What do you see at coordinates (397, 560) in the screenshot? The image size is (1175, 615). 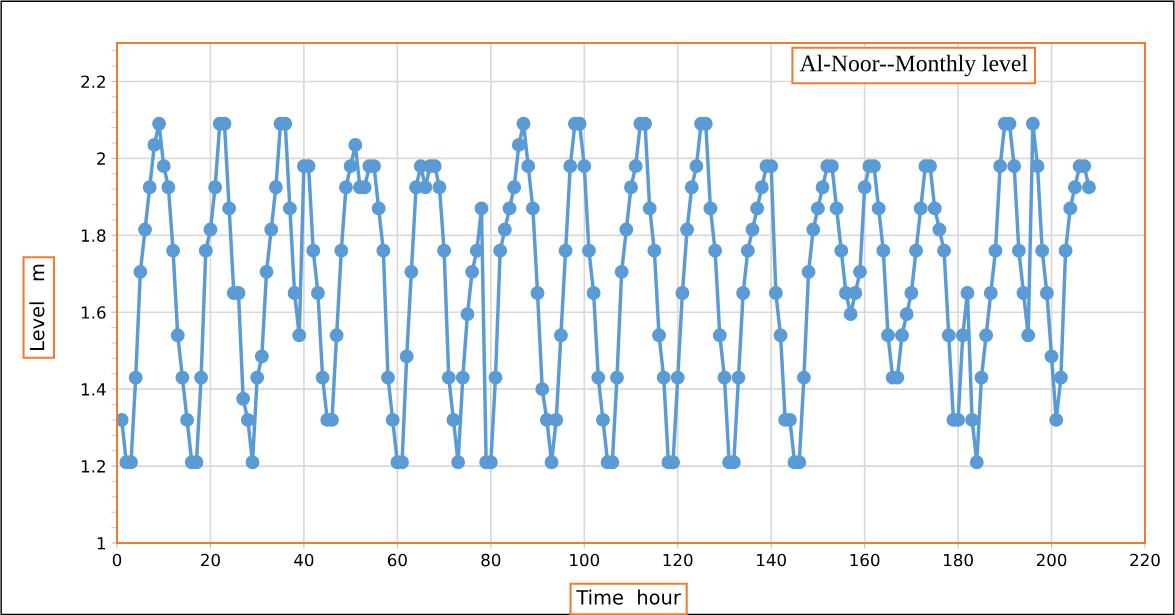 I see `x-tick-label: 60` at bounding box center [397, 560].